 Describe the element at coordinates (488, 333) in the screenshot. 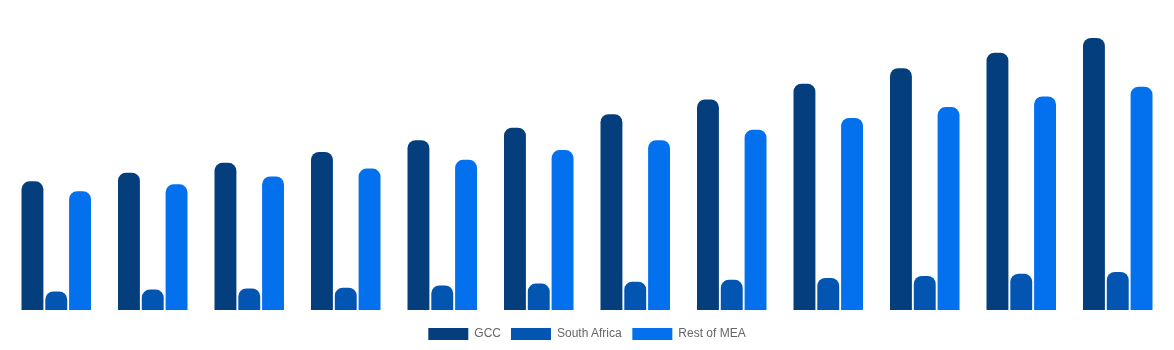

I see `legend-label: GCC` at that location.